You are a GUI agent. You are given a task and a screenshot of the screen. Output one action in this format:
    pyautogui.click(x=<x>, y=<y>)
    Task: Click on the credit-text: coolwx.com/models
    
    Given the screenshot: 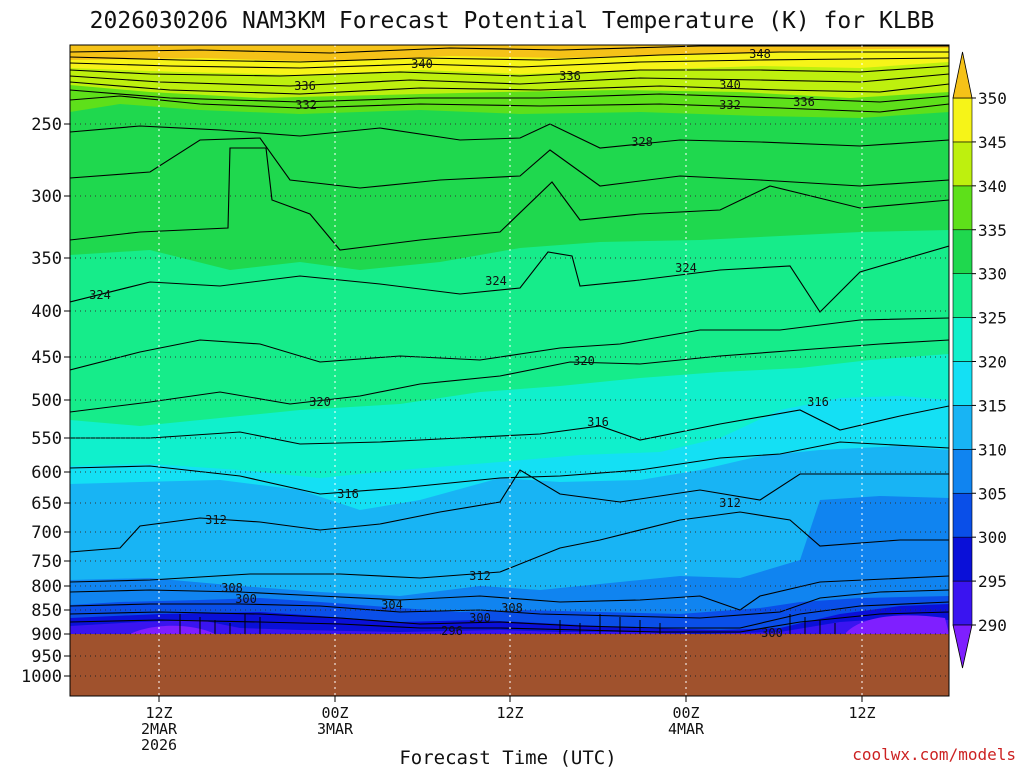 What is the action you would take?
    pyautogui.click(x=934, y=754)
    